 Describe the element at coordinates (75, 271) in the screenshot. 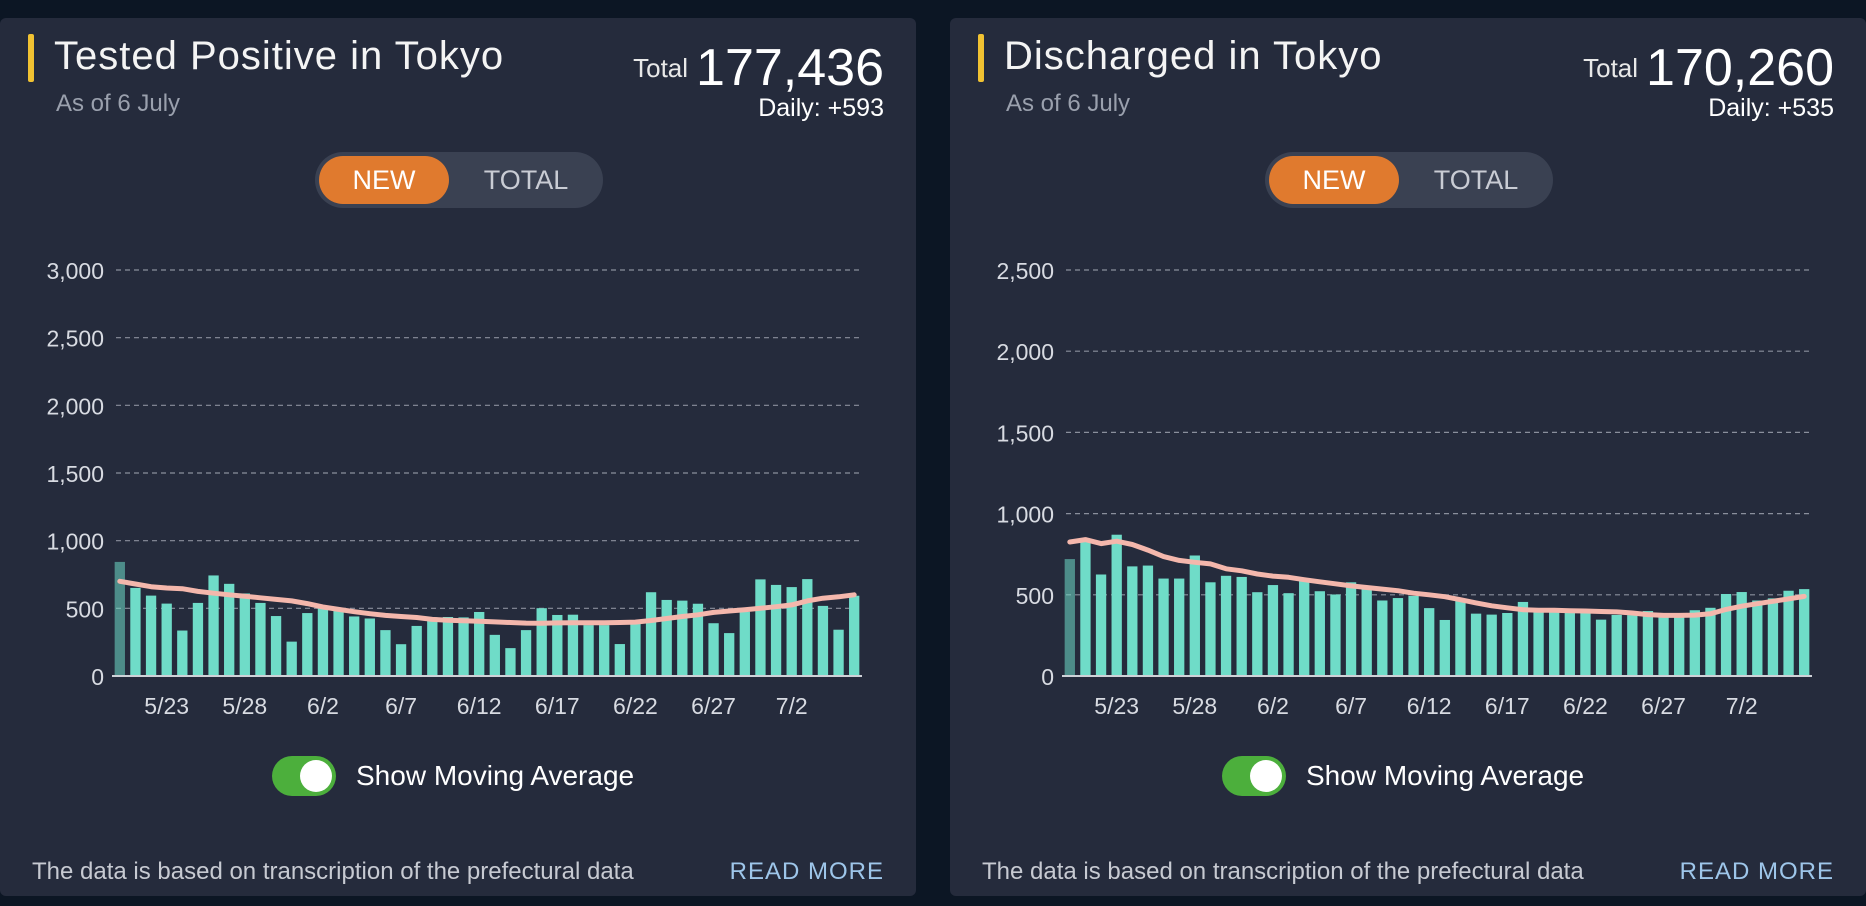

I see `y-tick-label: 3,000` at that location.